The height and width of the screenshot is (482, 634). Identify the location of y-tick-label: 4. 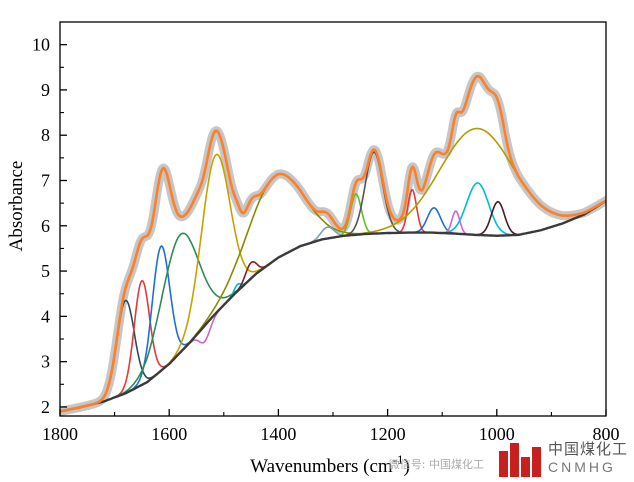
(45, 316).